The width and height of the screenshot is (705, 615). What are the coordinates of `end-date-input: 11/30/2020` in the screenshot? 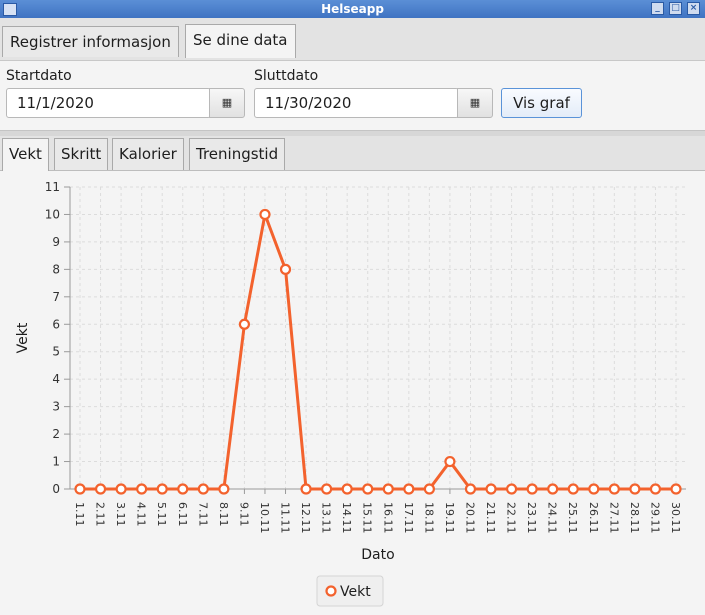 It's located at (356, 103).